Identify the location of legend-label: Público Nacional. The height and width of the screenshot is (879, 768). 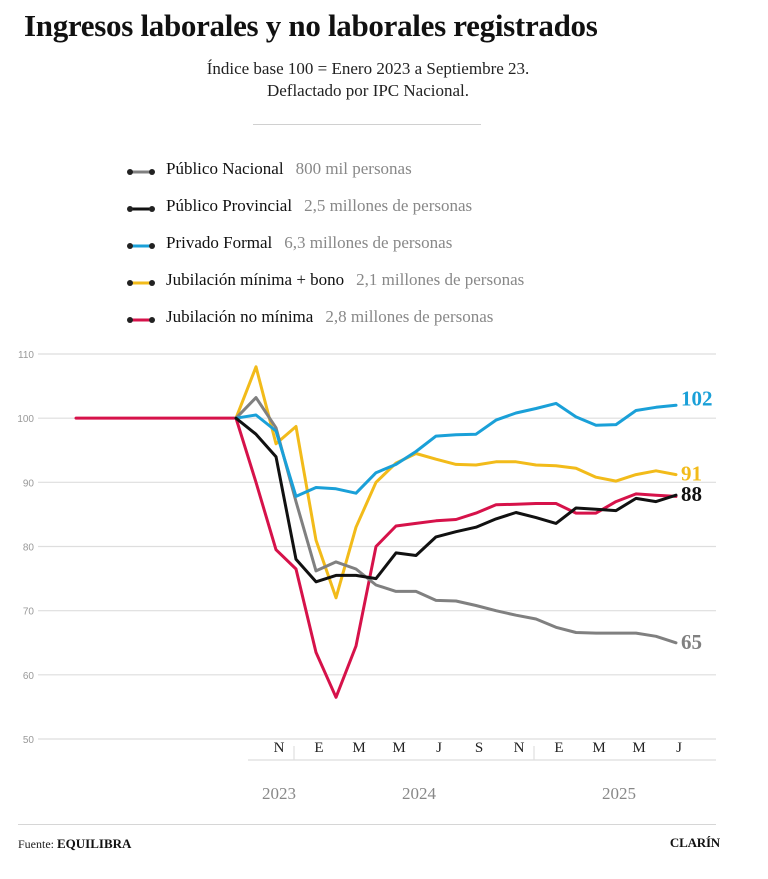
(225, 168).